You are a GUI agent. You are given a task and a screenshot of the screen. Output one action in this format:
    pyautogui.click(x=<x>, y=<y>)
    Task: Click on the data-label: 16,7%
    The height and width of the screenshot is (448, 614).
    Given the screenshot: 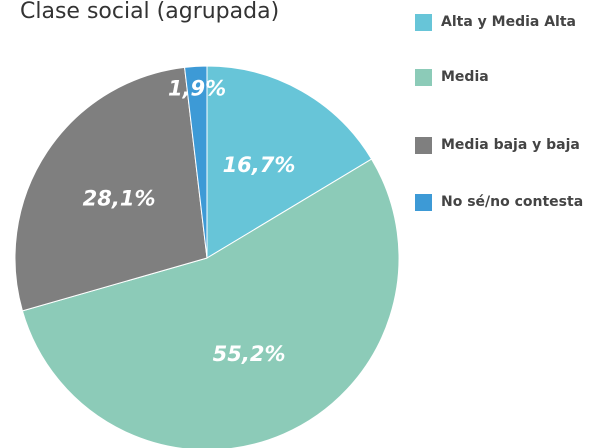 What is the action you would take?
    pyautogui.click(x=259, y=165)
    